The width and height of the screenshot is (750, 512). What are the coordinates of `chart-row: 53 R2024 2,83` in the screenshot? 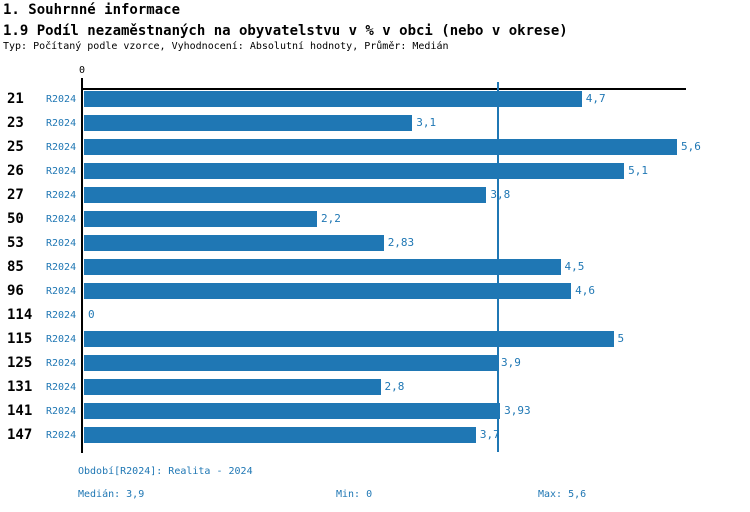 It's located at (375, 243).